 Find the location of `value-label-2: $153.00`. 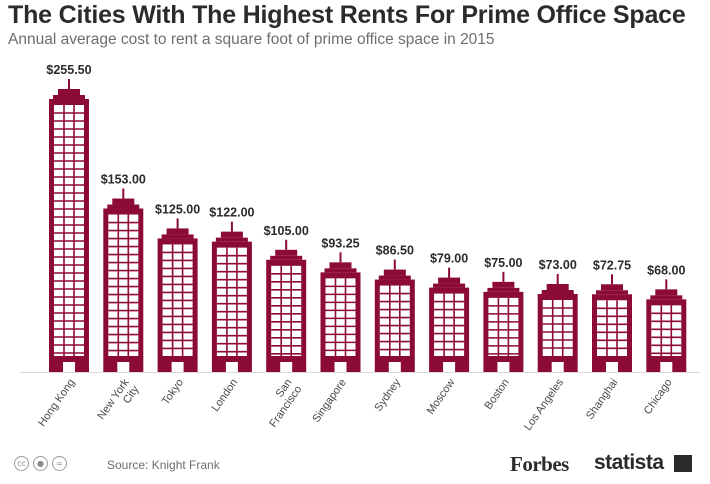

value-label-2: $153.00 is located at coordinates (123, 180).